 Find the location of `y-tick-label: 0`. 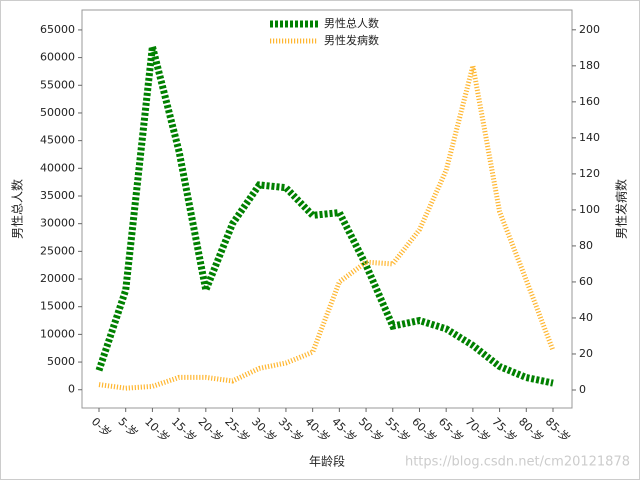

y-tick-label: 0 is located at coordinates (71, 389).